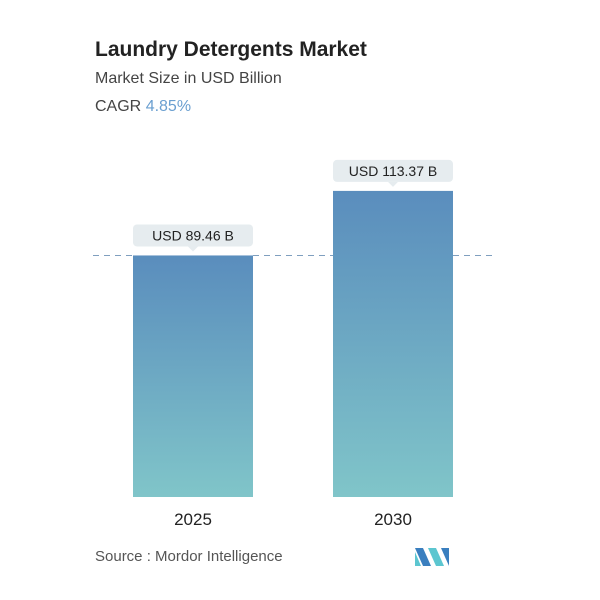  I want to click on cagr-value: 4.85%, so click(168, 106).